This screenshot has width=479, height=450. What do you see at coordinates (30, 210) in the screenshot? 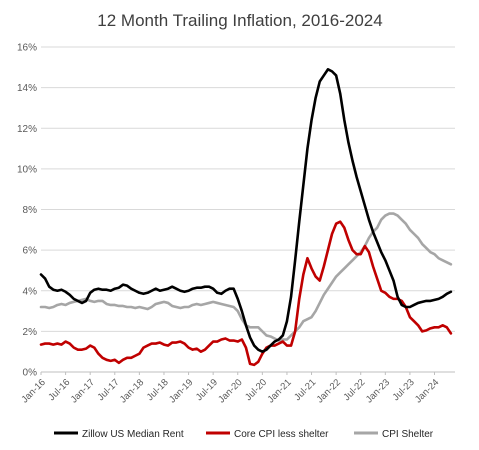
I see `y-tick-label: 8%` at bounding box center [30, 210].